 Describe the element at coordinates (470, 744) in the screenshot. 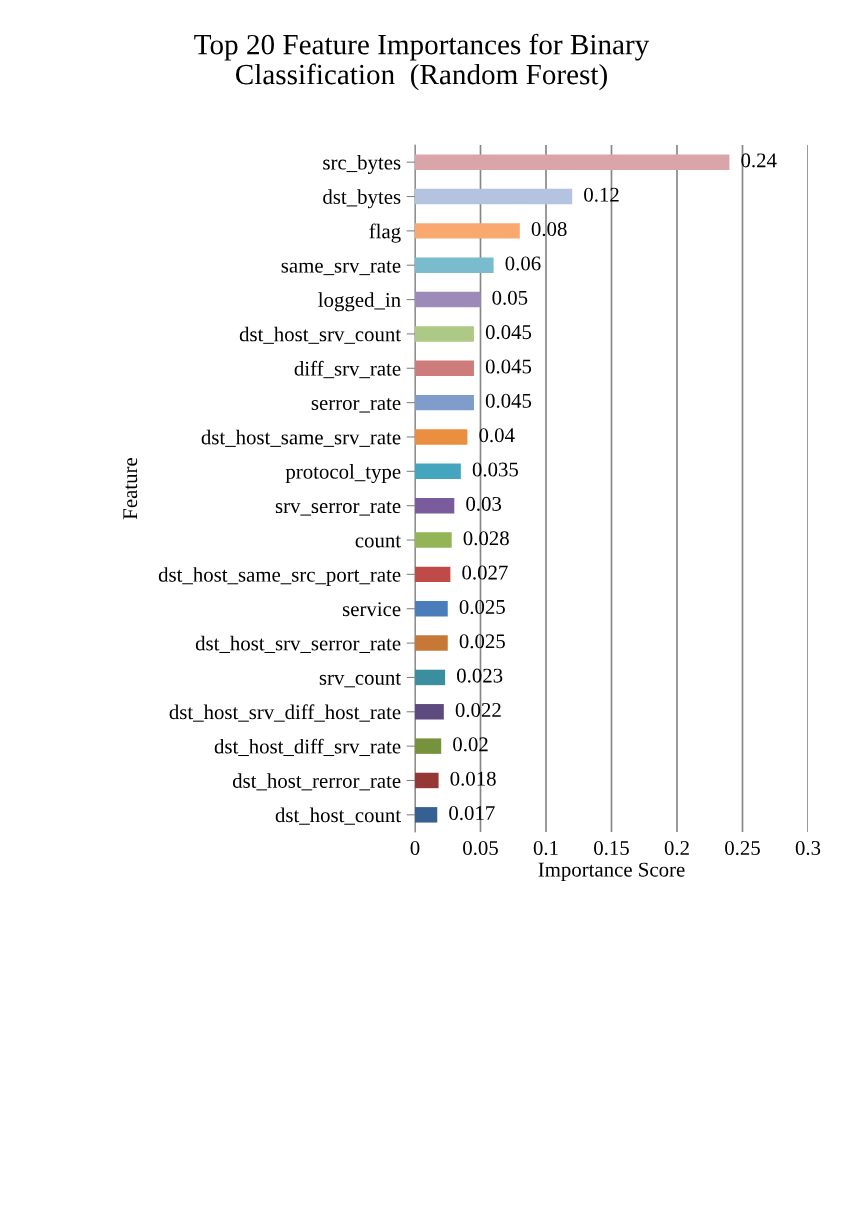

I see `data-label: 0.02` at that location.